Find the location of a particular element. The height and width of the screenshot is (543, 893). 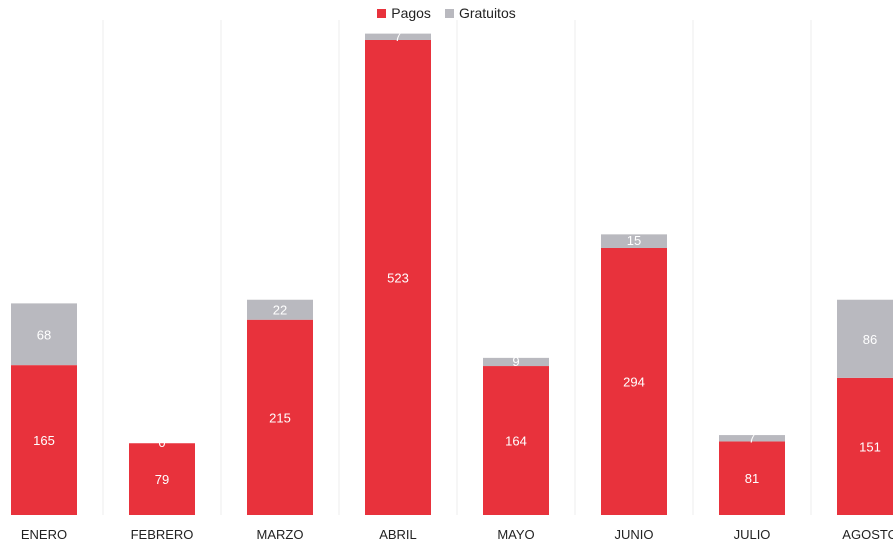

legend-item-gratuitos: Gratuitos is located at coordinates (480, 13).